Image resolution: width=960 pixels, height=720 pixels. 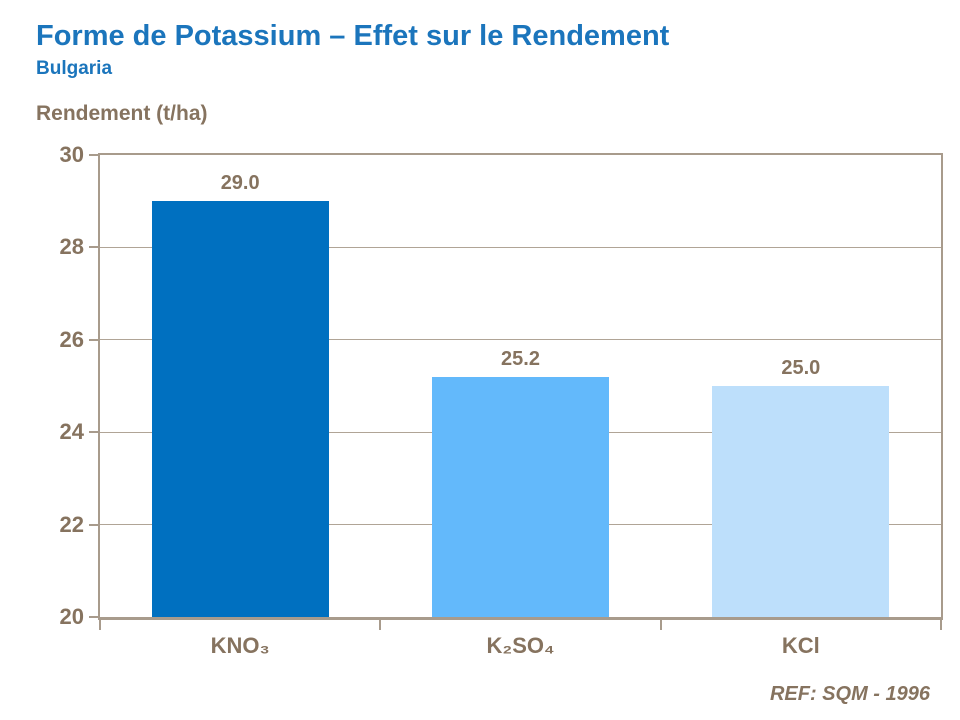 I want to click on y-axis-title: Rendement (t/ha), so click(x=122, y=113).